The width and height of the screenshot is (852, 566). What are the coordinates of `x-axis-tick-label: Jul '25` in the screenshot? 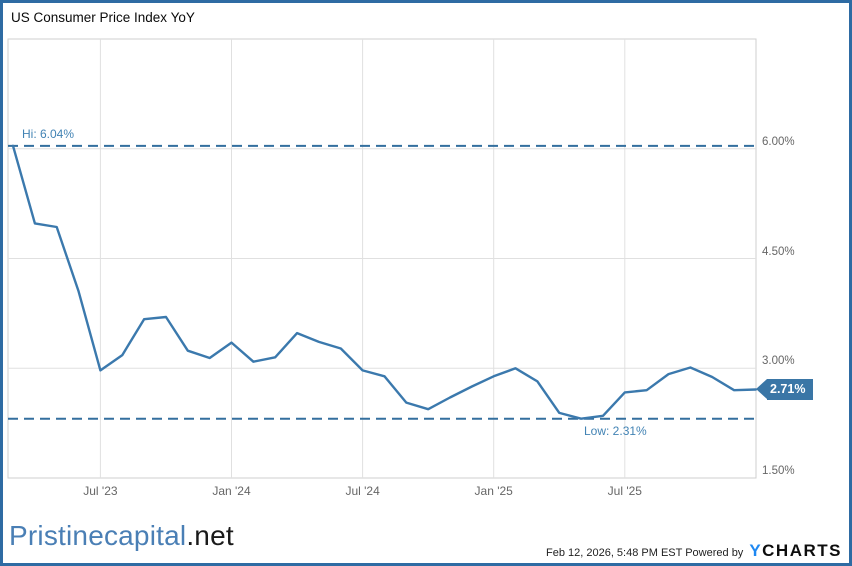 It's located at (624, 491).